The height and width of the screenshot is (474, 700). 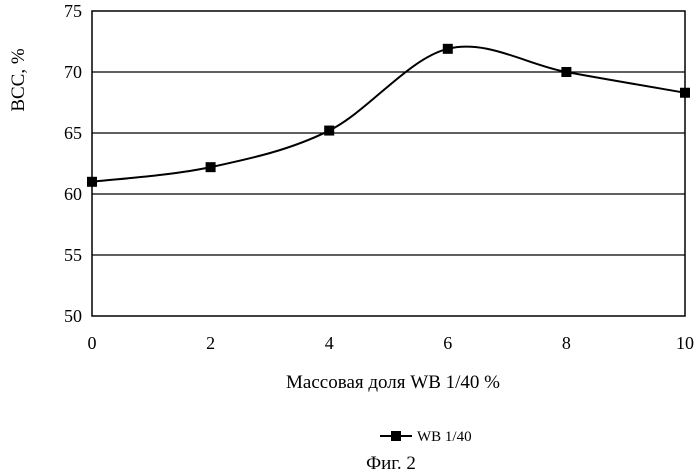 What do you see at coordinates (444, 437) in the screenshot?
I see `legend-label: WB 1/40` at bounding box center [444, 437].